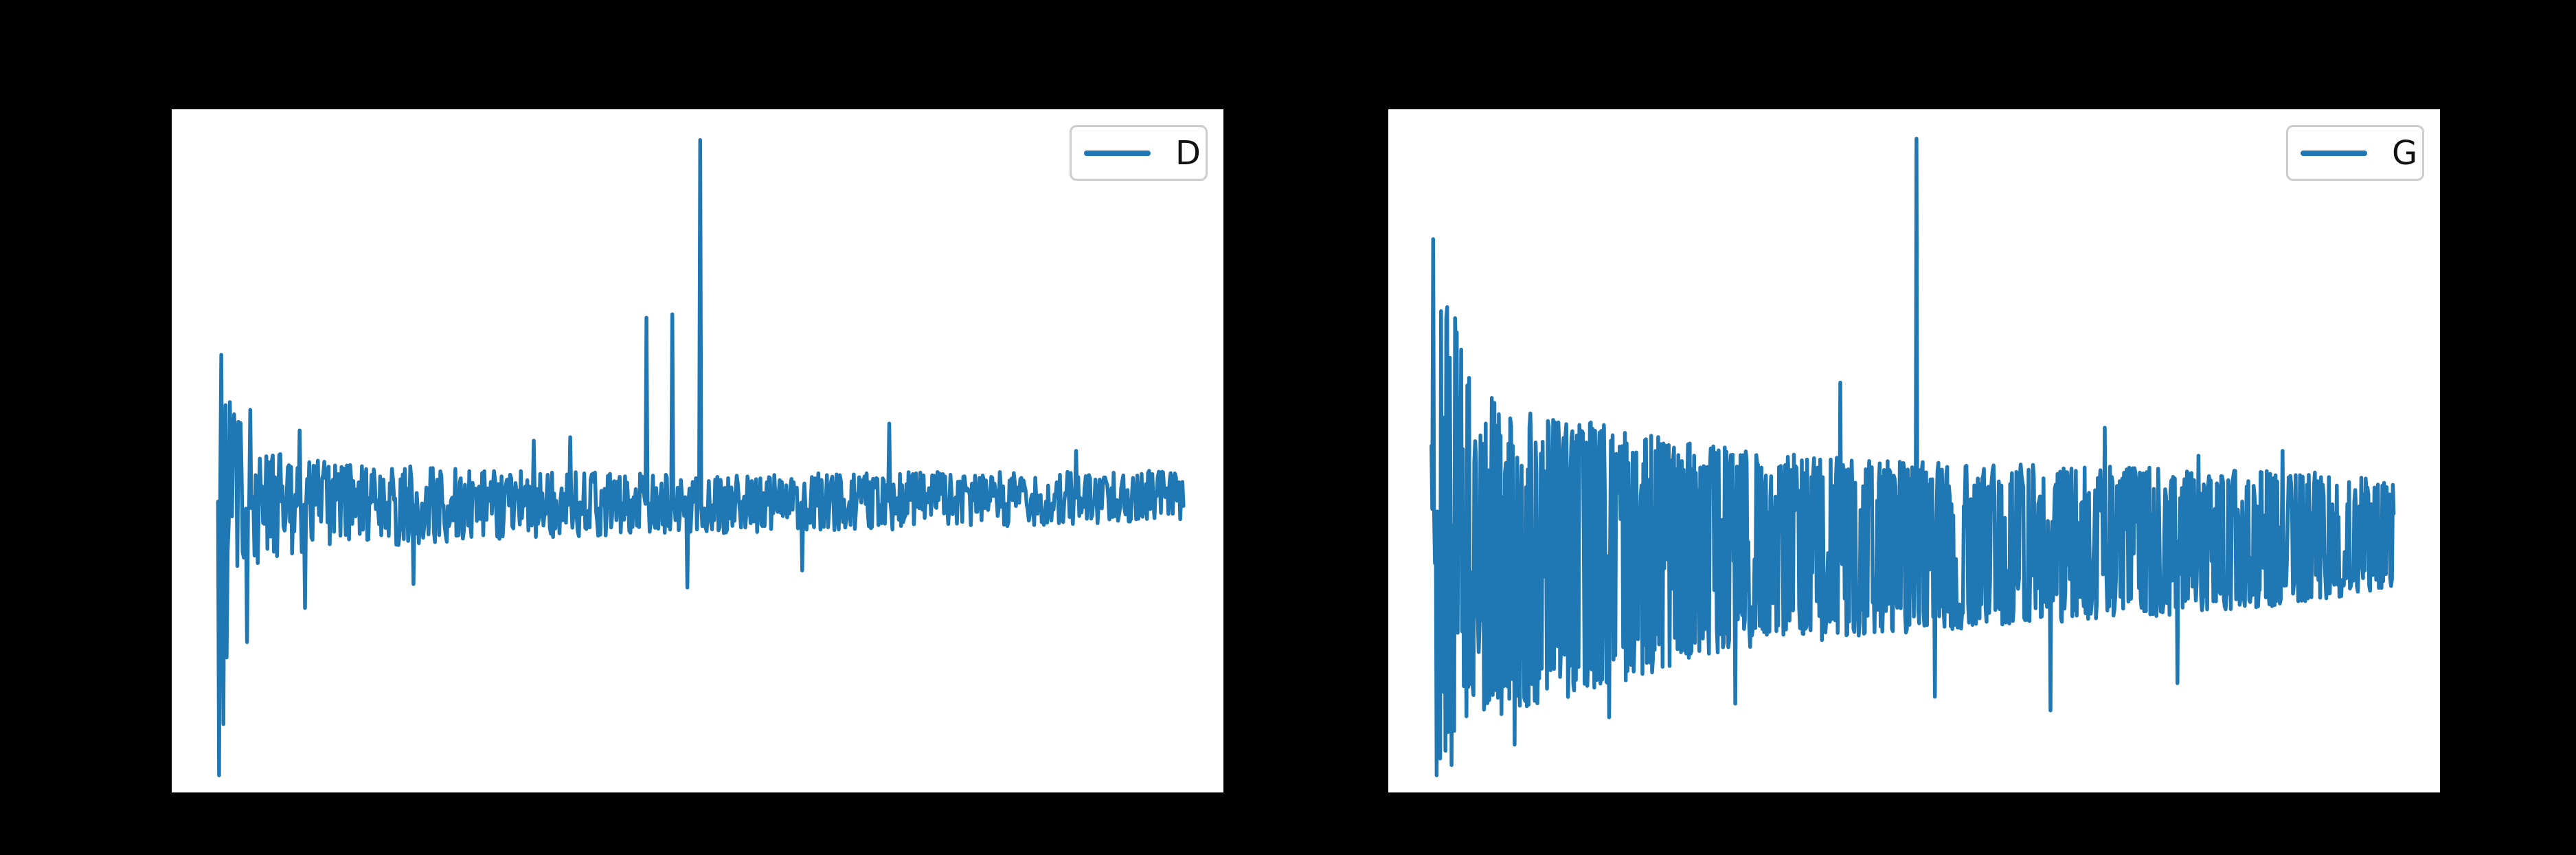 This screenshot has width=2576, height=855. I want to click on legend-box-d: D, so click(1139, 153).